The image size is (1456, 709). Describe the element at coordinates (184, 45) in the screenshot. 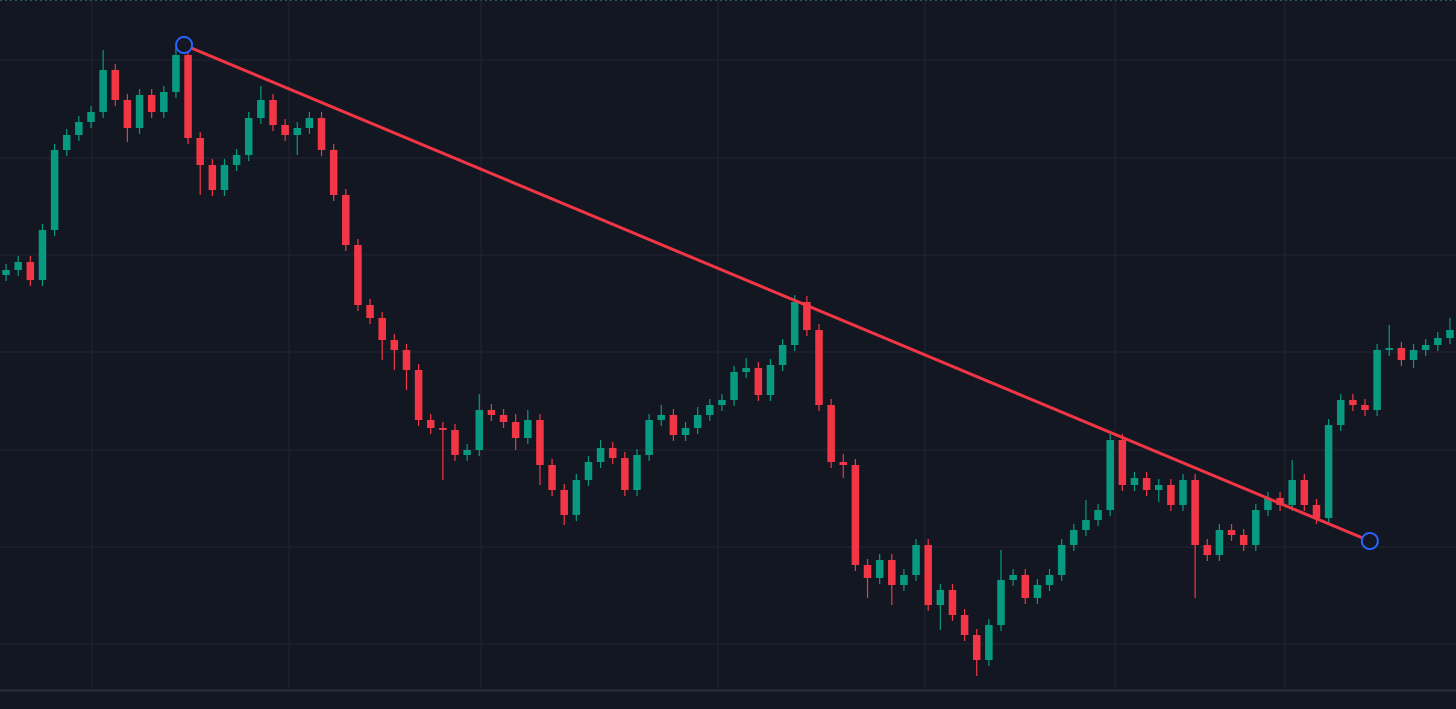

I see `trendline-handle` at that location.